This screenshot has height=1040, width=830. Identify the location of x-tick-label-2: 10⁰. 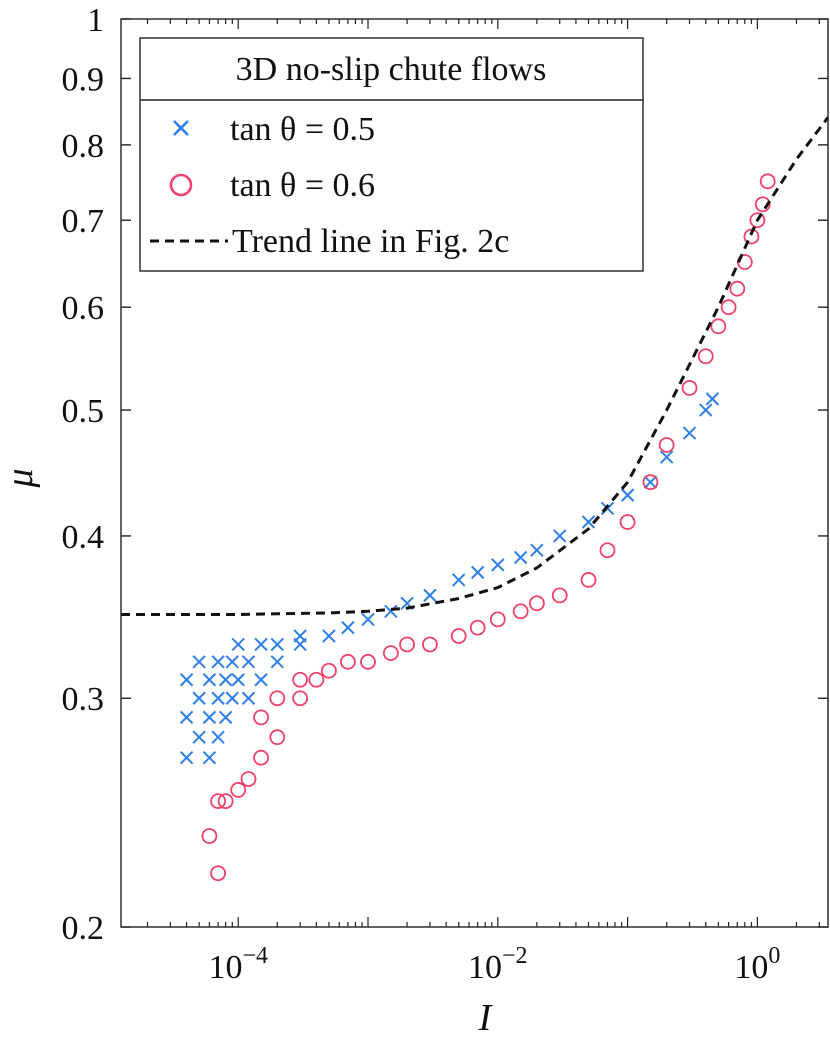
(757, 964).